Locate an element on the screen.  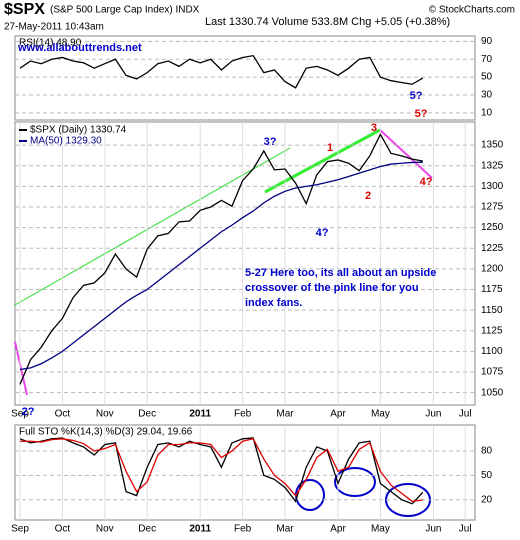
y-tick-label: 1075 is located at coordinates (492, 372).